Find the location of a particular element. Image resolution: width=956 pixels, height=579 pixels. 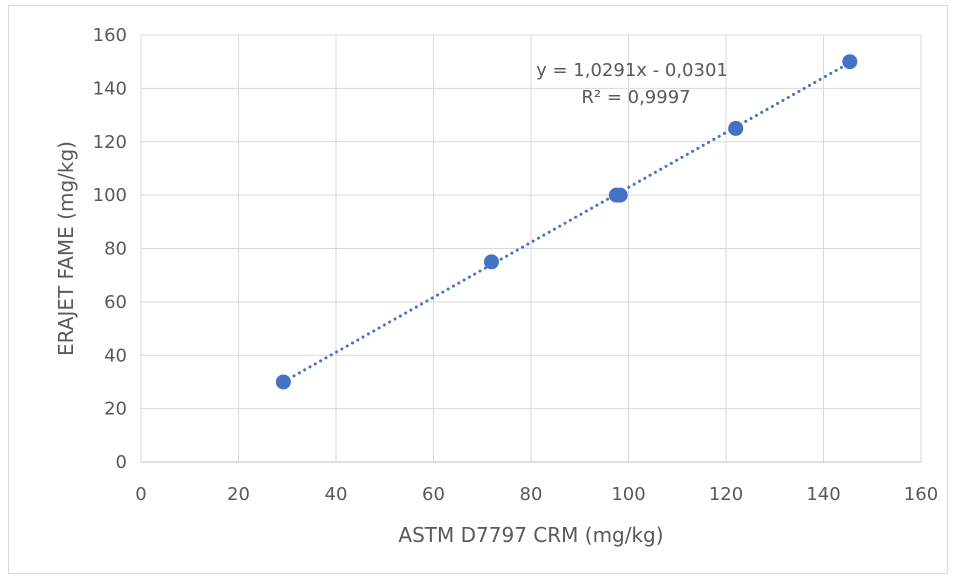

y-tick-label: 100 is located at coordinates (110, 195).